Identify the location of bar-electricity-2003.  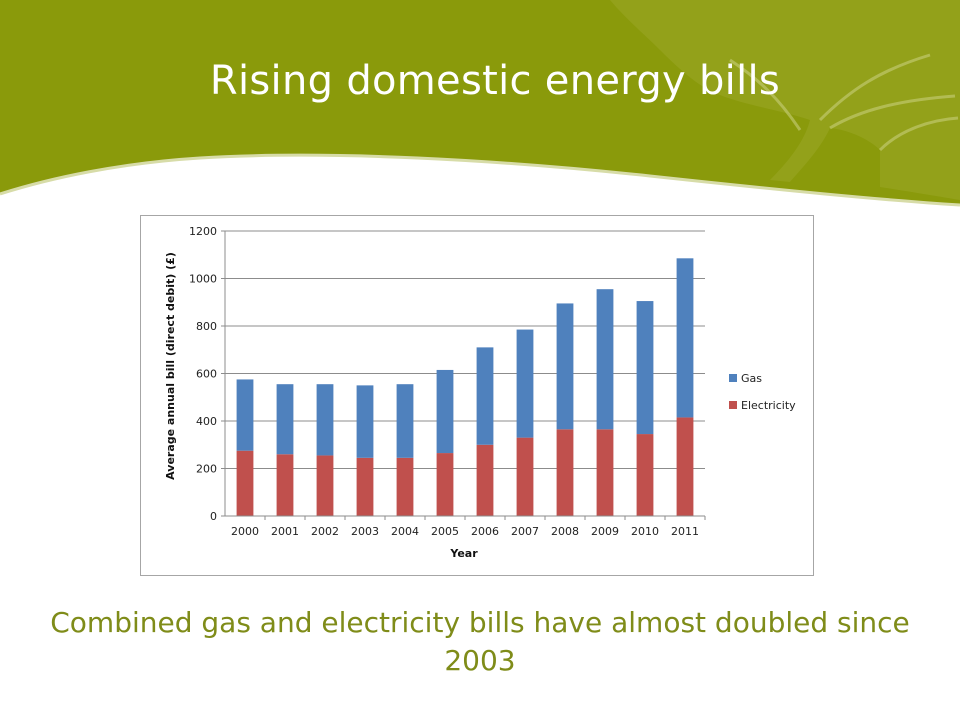
(365, 486).